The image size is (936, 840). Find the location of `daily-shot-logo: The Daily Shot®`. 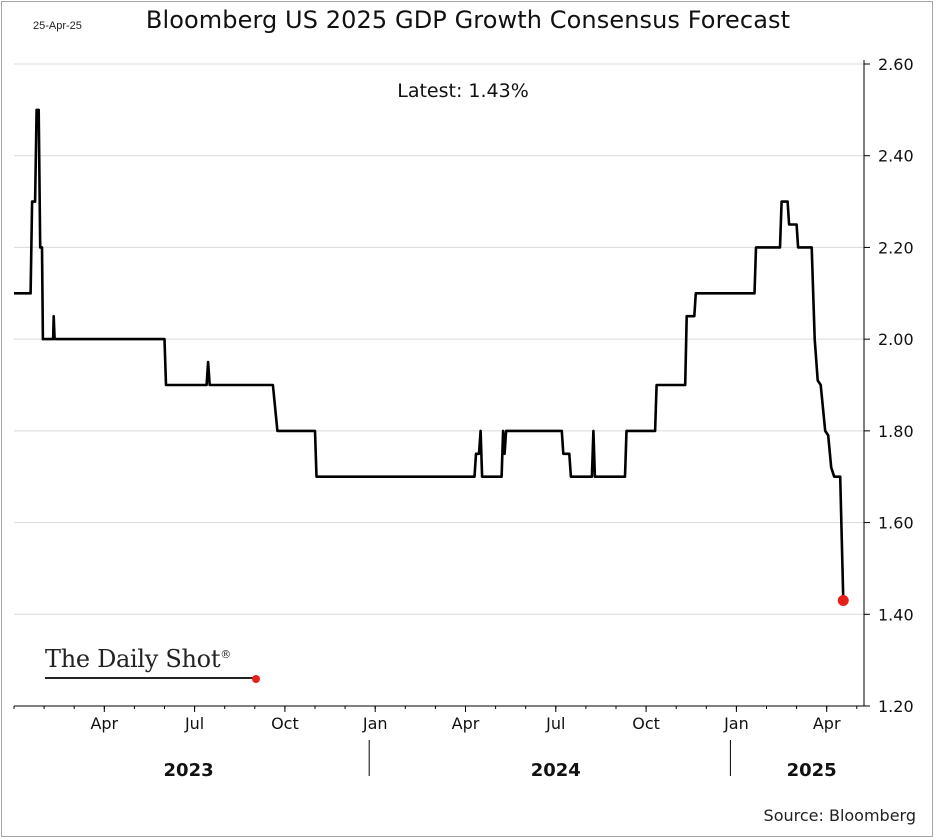

daily-shot-logo: The Daily Shot® is located at coordinates (138, 659).